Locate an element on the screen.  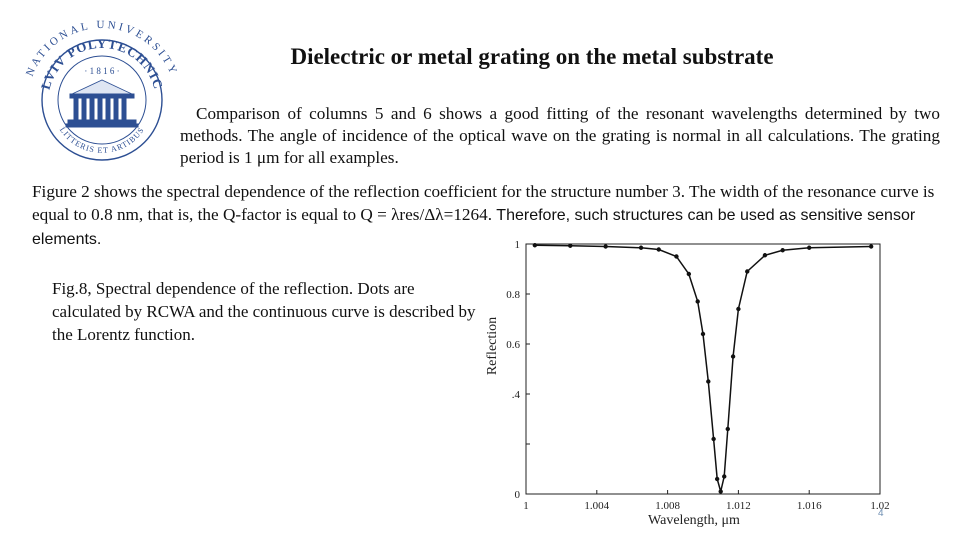
x-tick-label: 1.008 is located at coordinates (667, 506).